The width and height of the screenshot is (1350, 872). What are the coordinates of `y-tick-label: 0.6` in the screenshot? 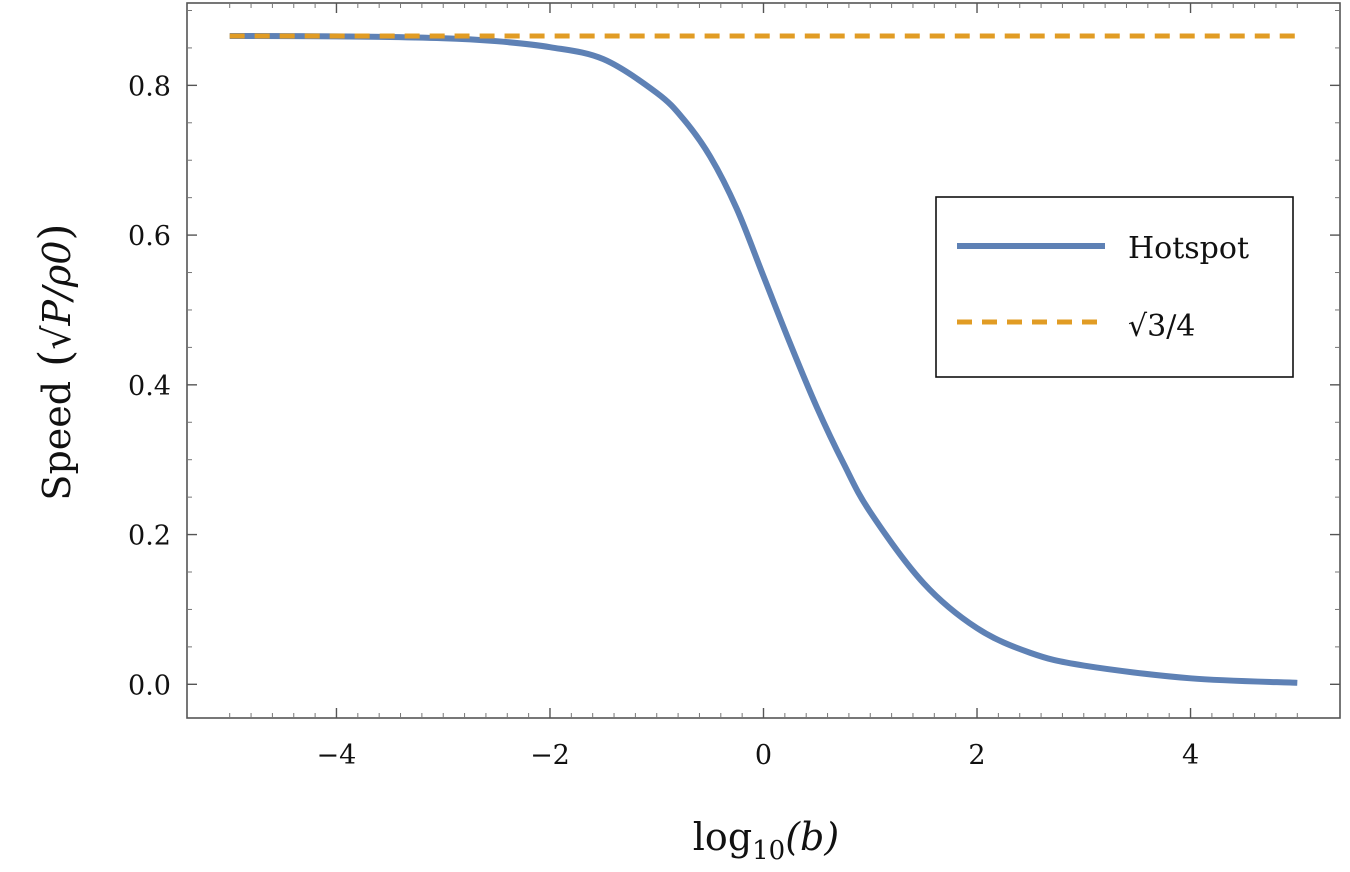 It's located at (149, 236).